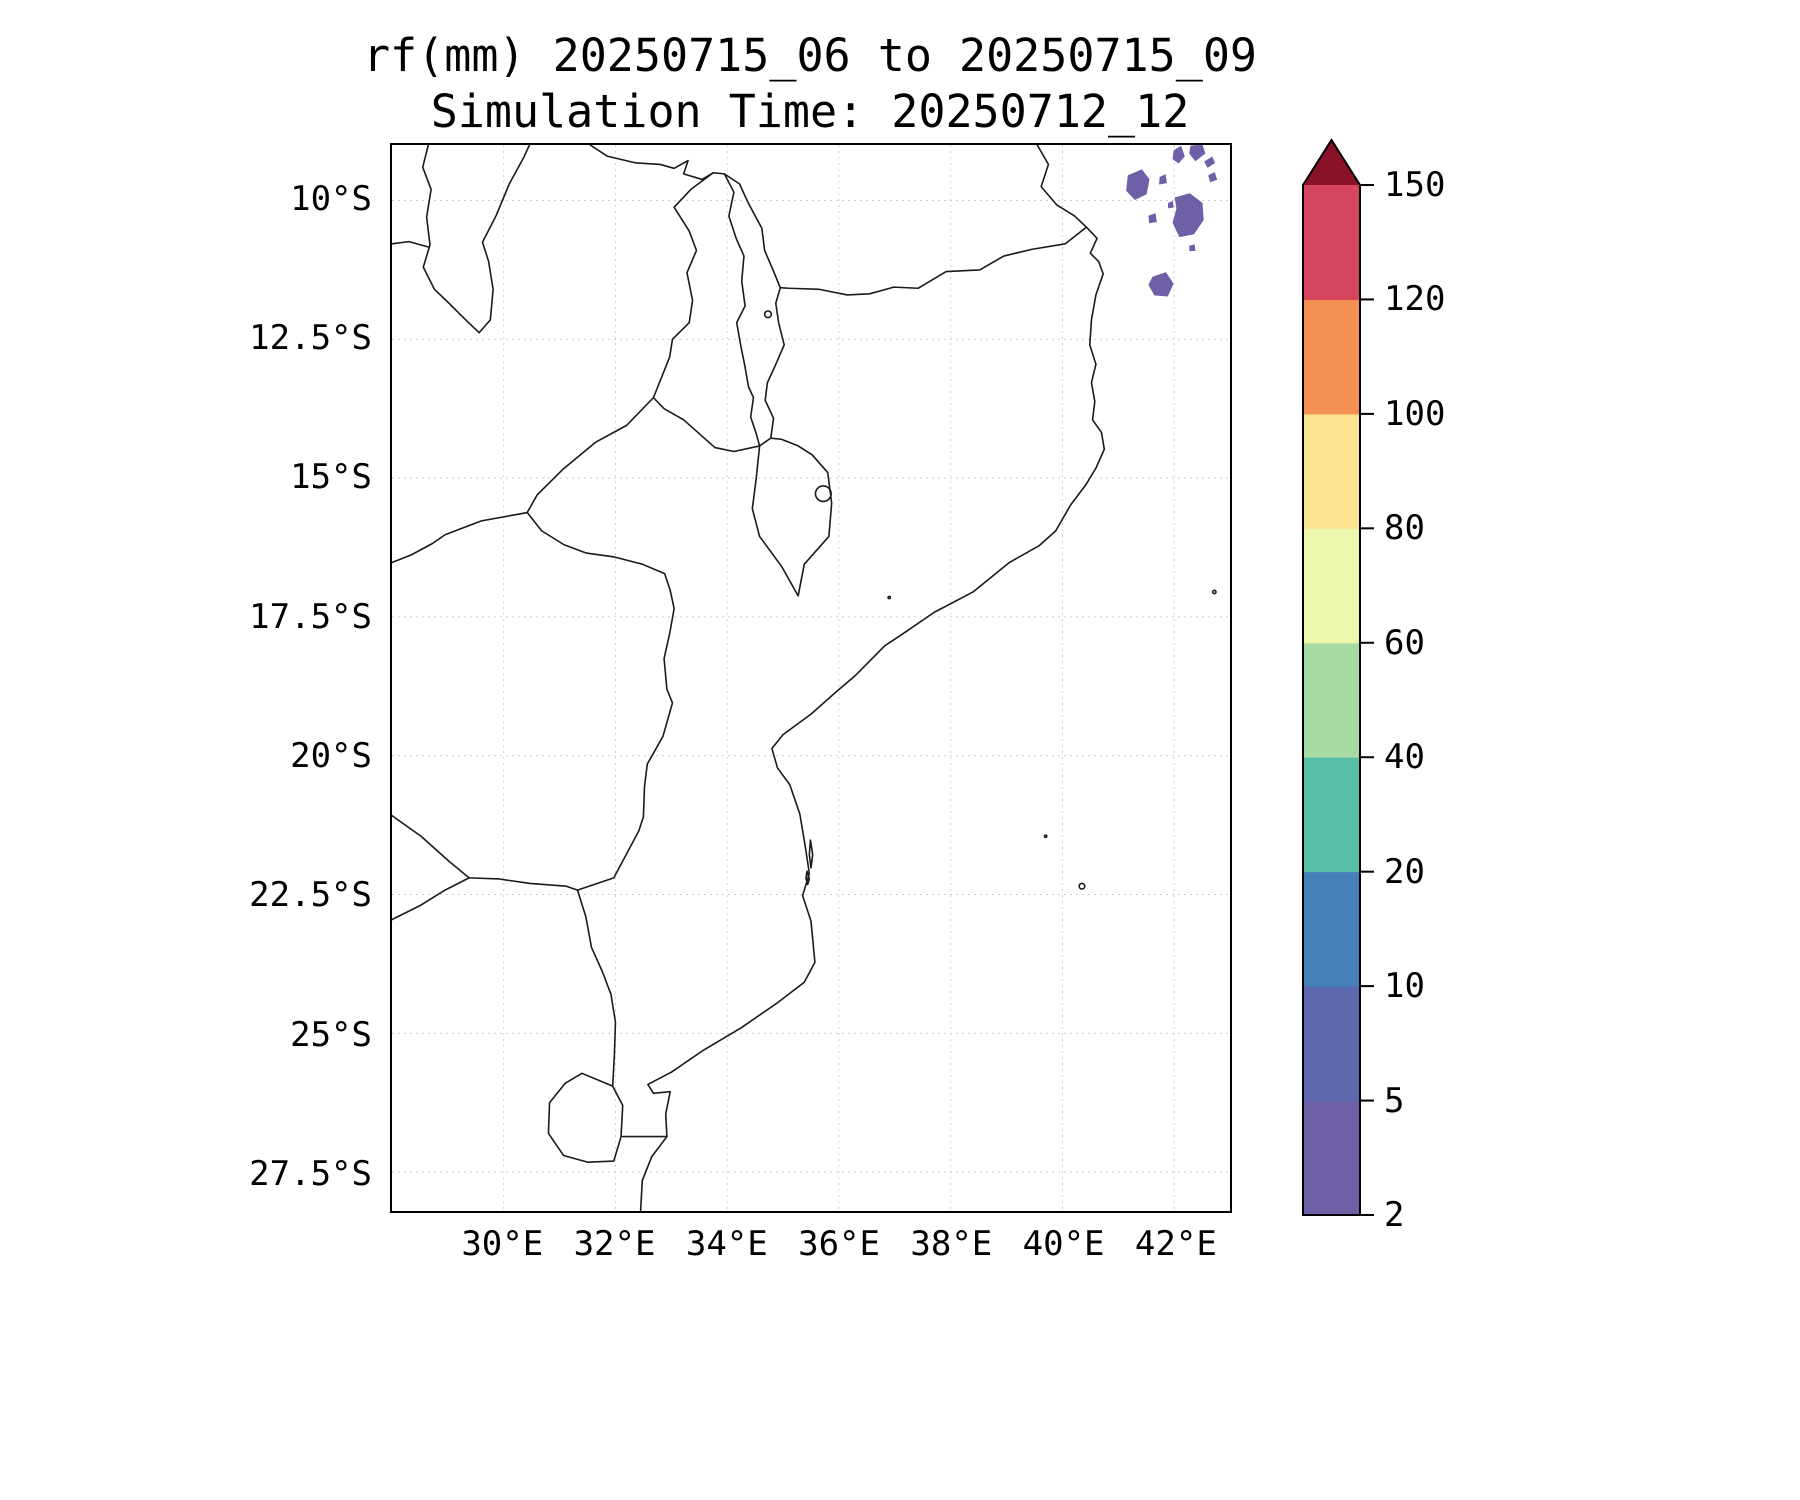 The height and width of the screenshot is (1500, 1800). Describe the element at coordinates (590, 455) in the screenshot. I see `border-zambia-mozambique` at that location.